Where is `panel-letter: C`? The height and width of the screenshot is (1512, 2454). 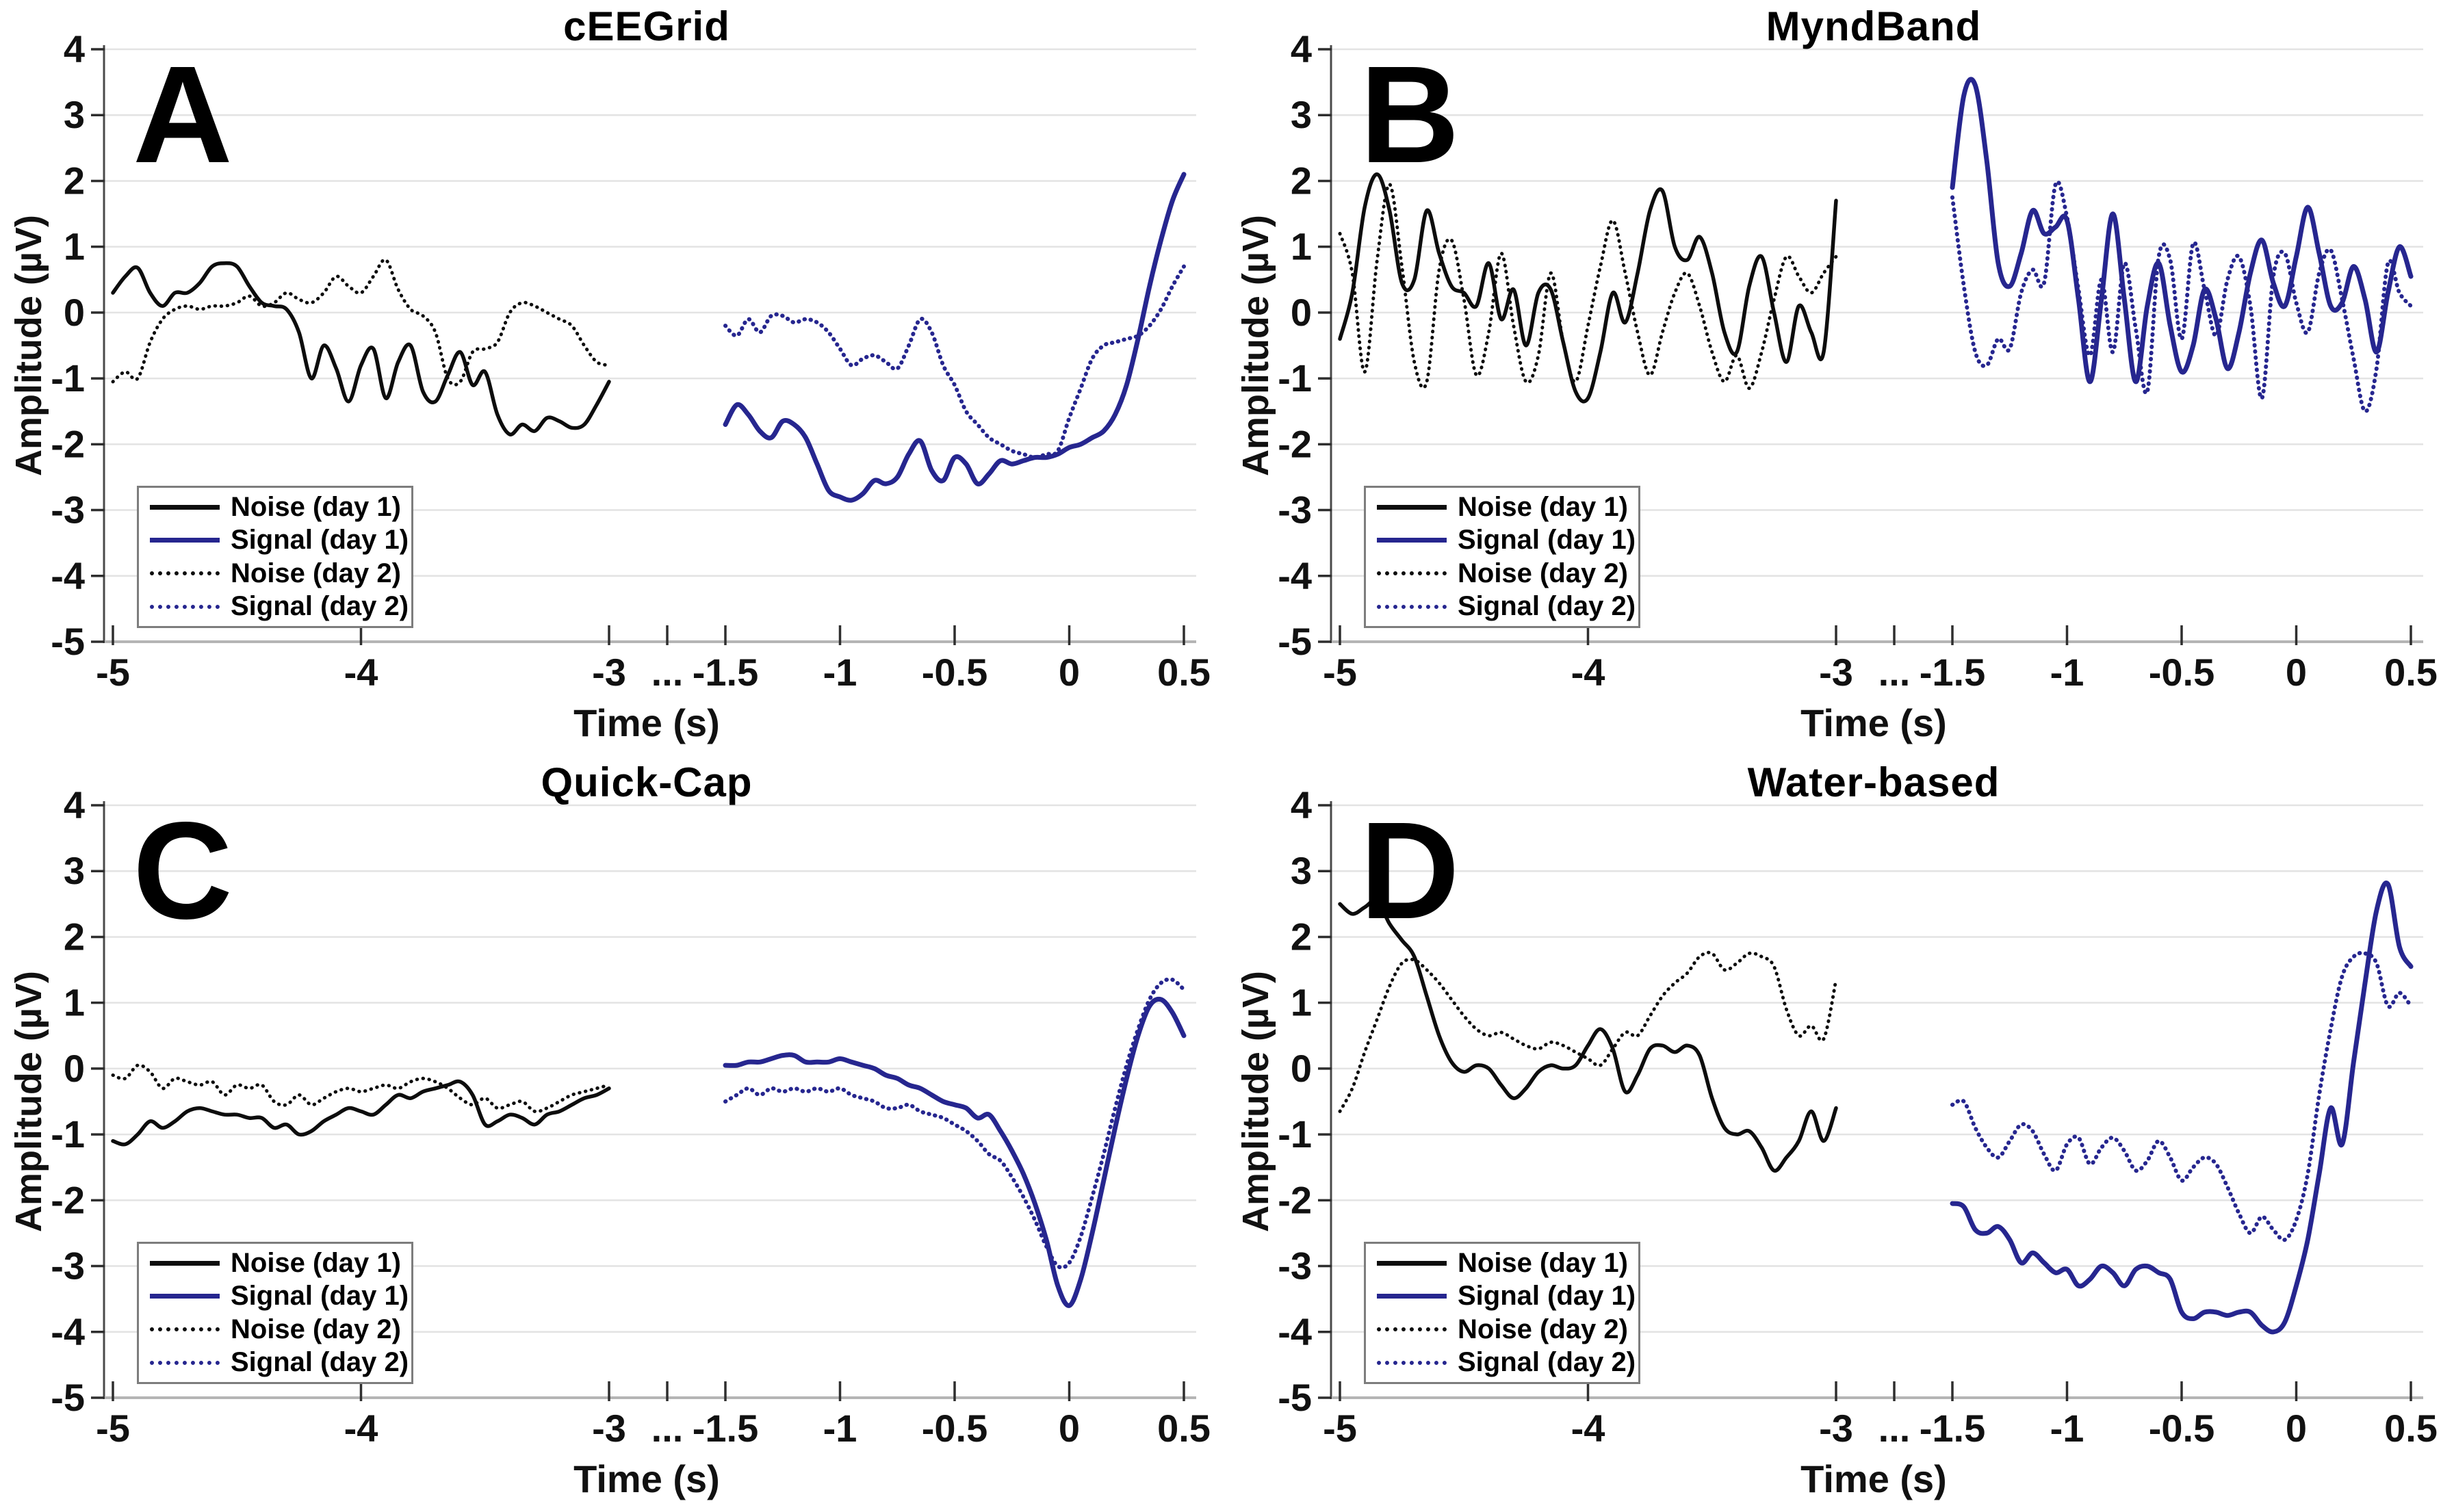 panel-letter: C is located at coordinates (183, 870).